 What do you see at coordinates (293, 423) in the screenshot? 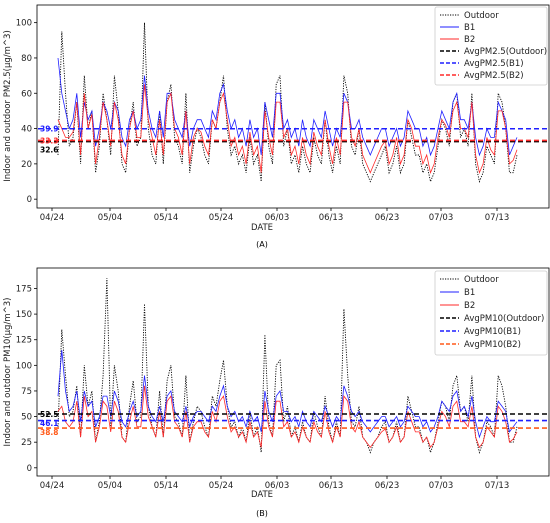
I see `average-lines-b: 52.546.138.8` at bounding box center [293, 423].